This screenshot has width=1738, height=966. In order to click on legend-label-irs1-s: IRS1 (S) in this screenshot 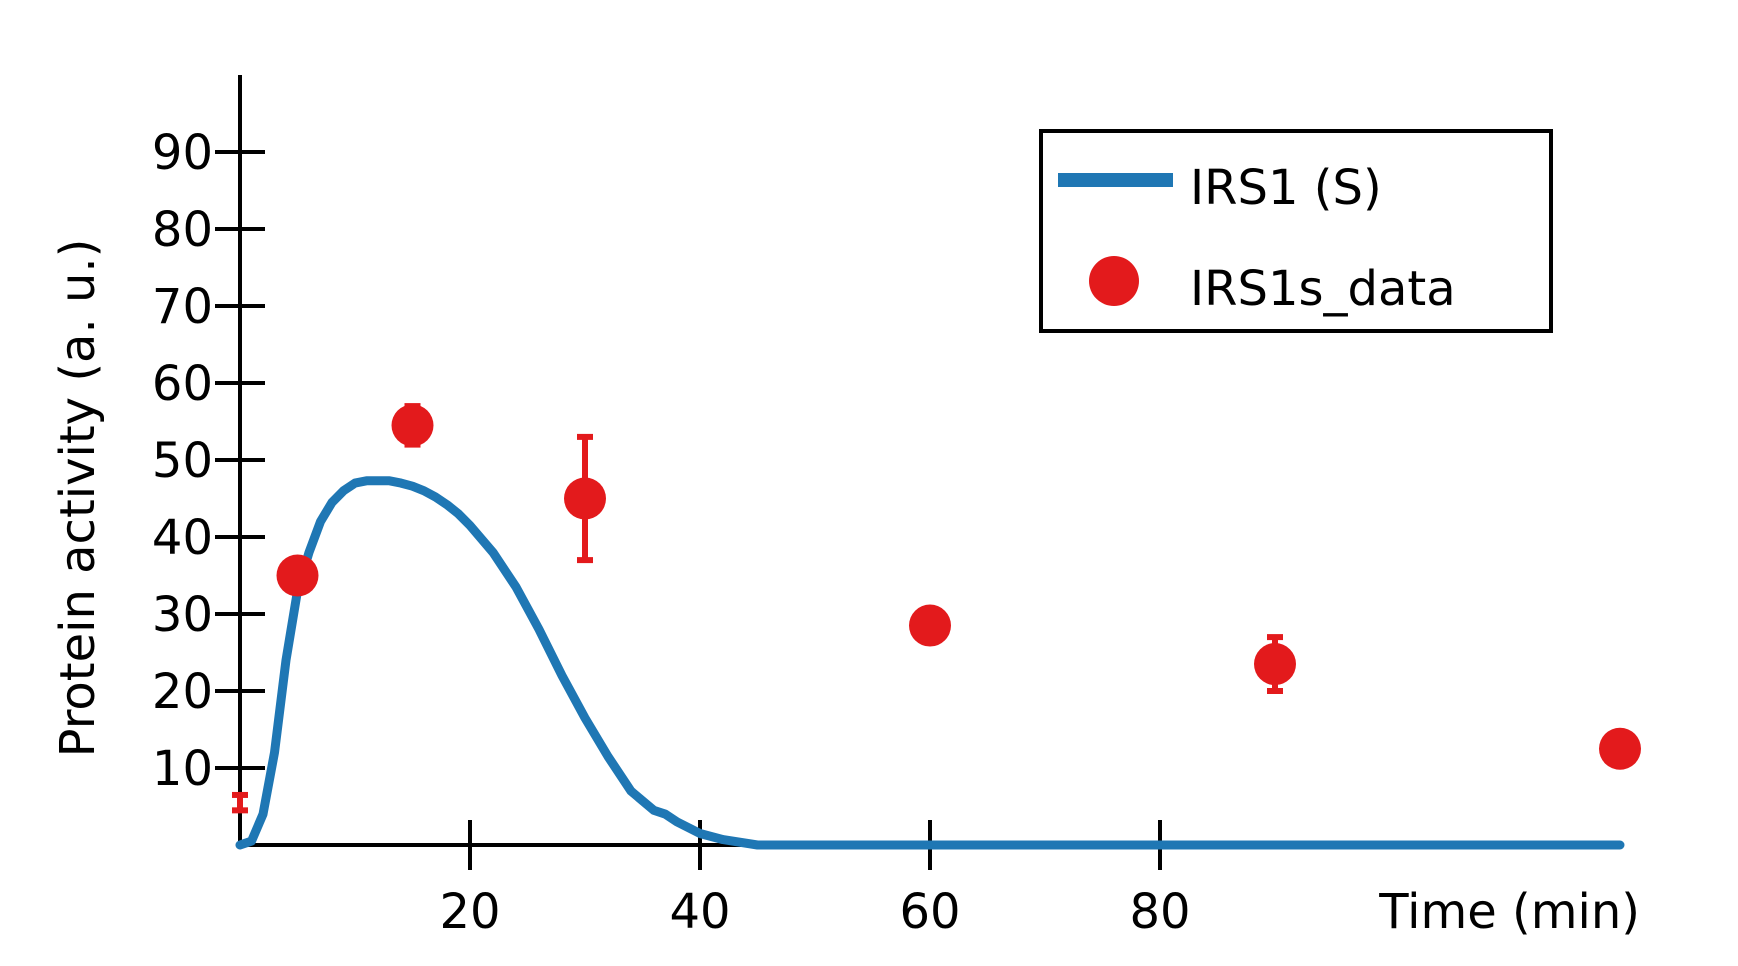, I will do `click(1286, 188)`.